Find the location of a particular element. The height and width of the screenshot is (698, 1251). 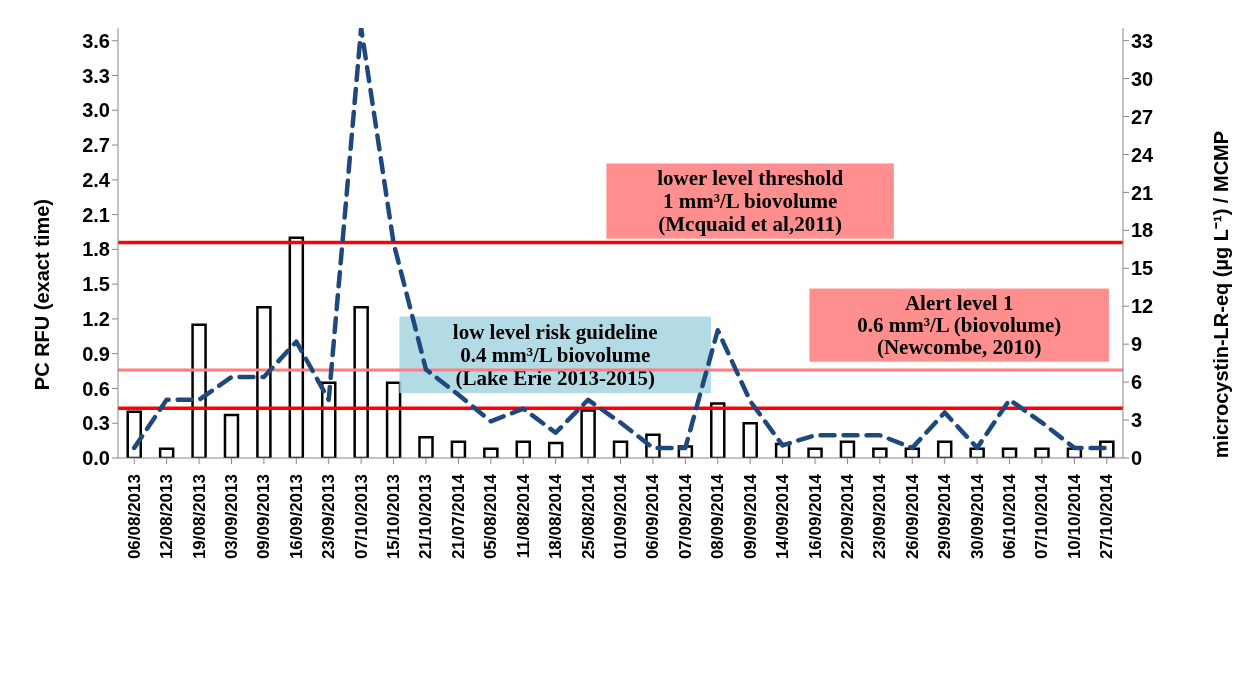

y-tick-label: 1.8 is located at coordinates (96, 249).